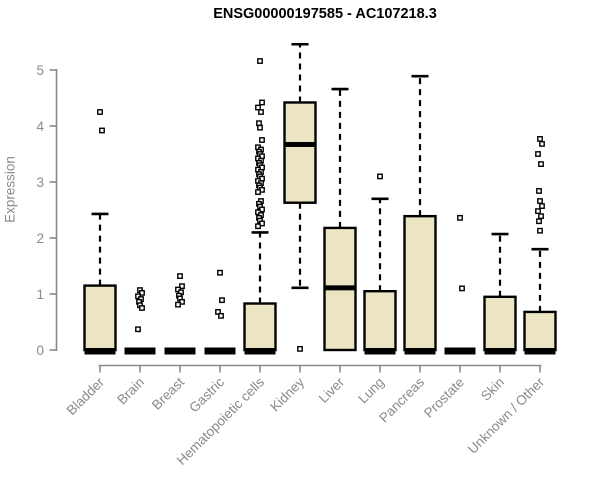  What do you see at coordinates (40, 70) in the screenshot?
I see `y-tick-label: 5` at bounding box center [40, 70].